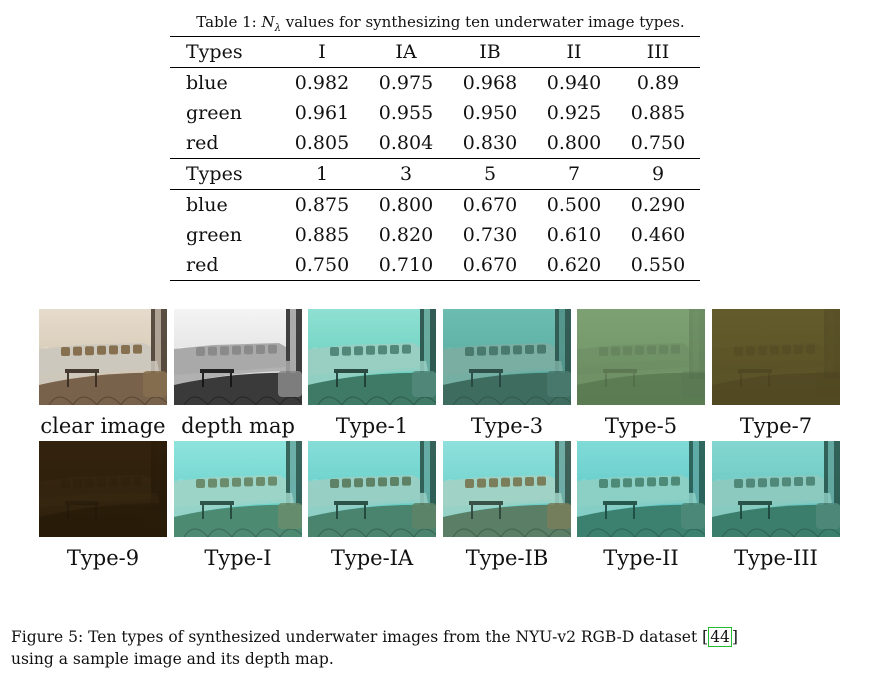 The width and height of the screenshot is (881, 681). Describe the element at coordinates (238, 357) in the screenshot. I see `image-depth-map` at that location.